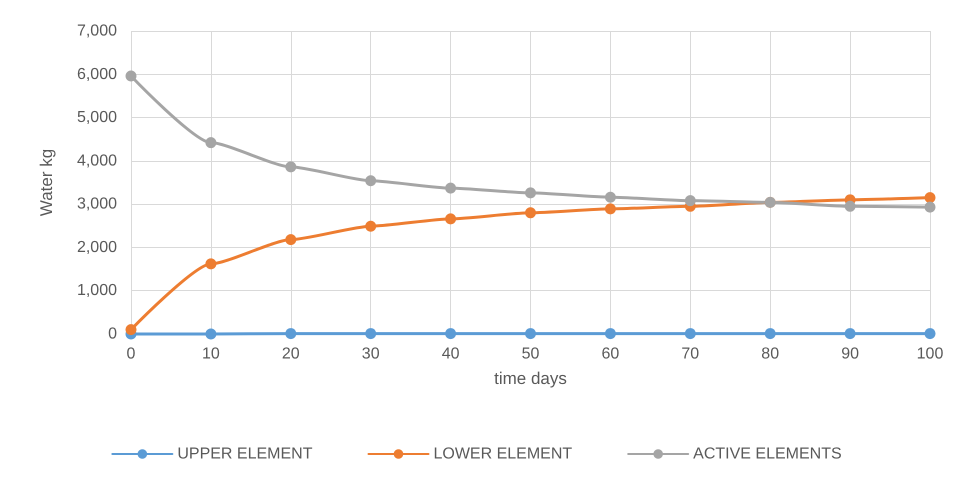 This screenshot has width=953, height=479. I want to click on x-tick-label: 90, so click(850, 354).